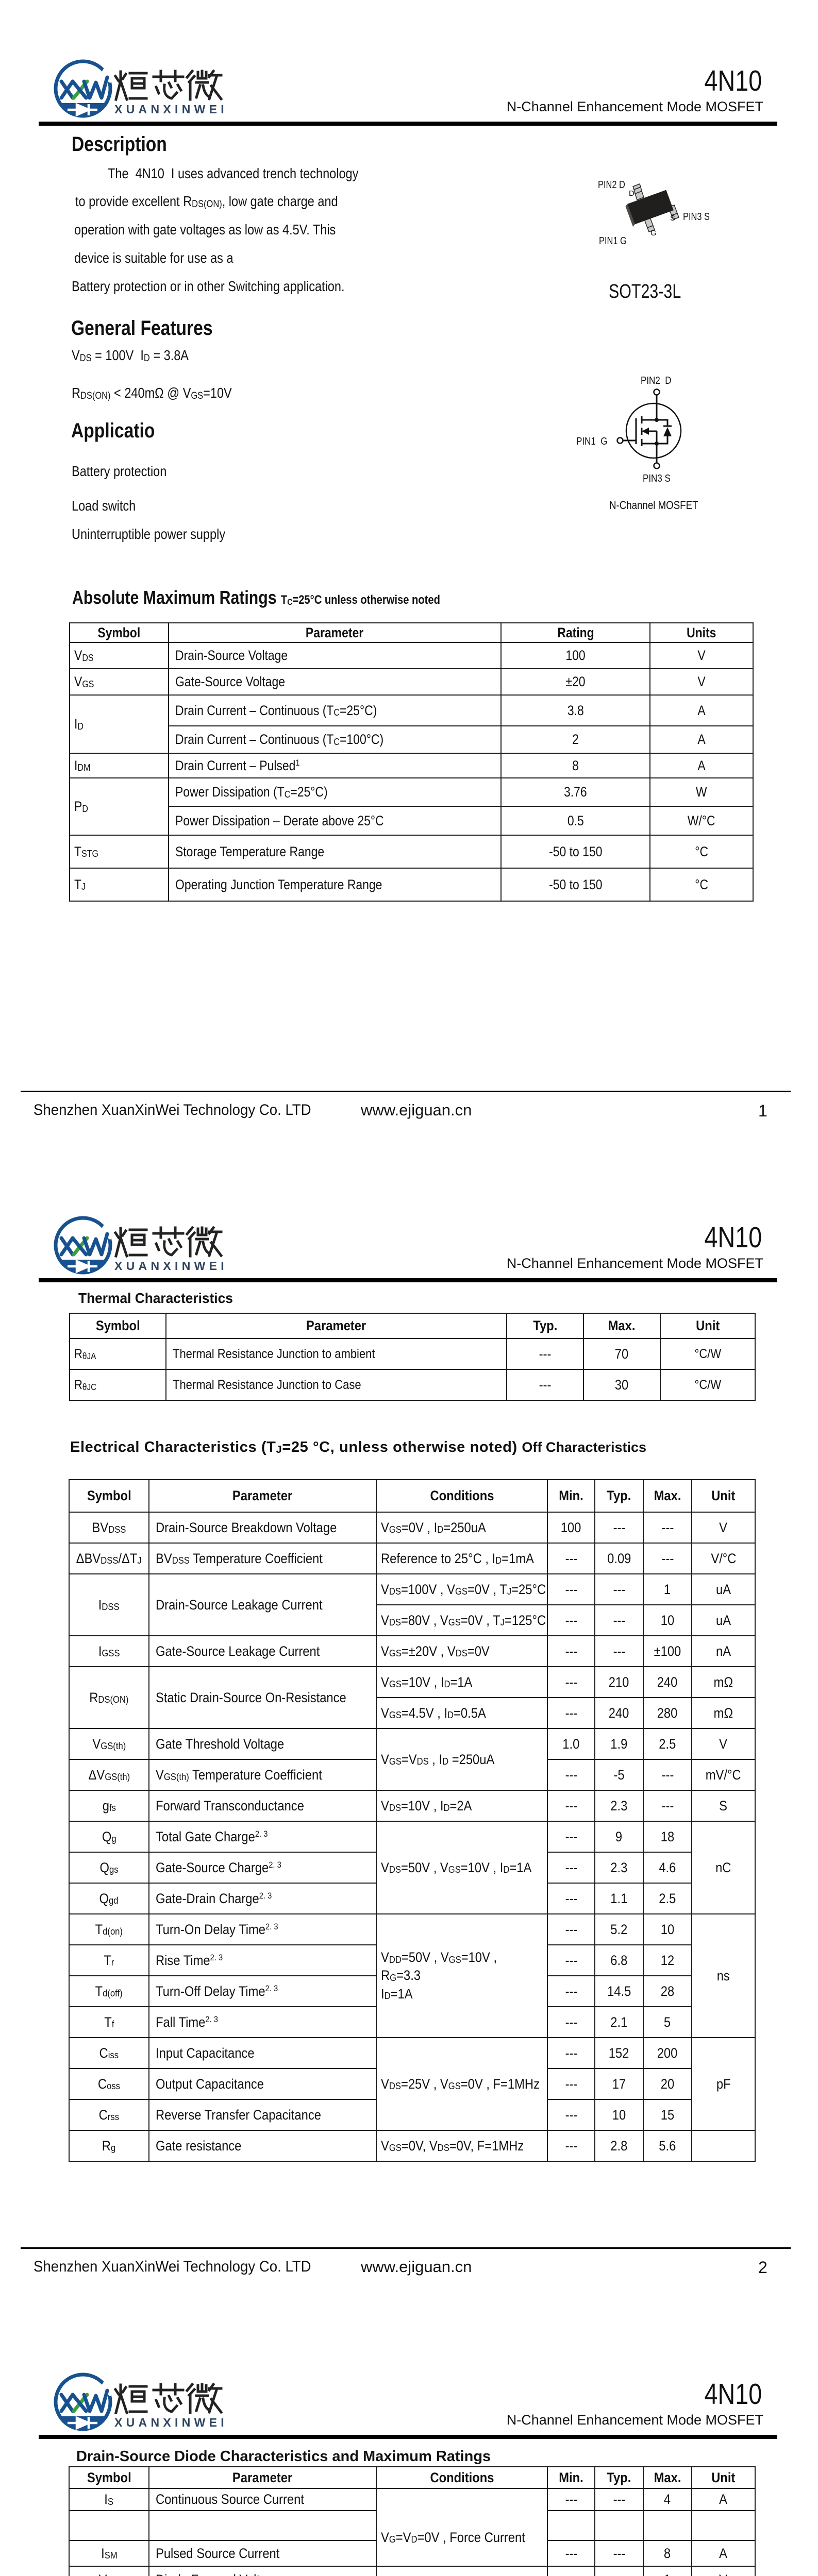 Image resolution: width=818 pixels, height=2576 pixels. I want to click on svg-text: G, so click(653, 233).